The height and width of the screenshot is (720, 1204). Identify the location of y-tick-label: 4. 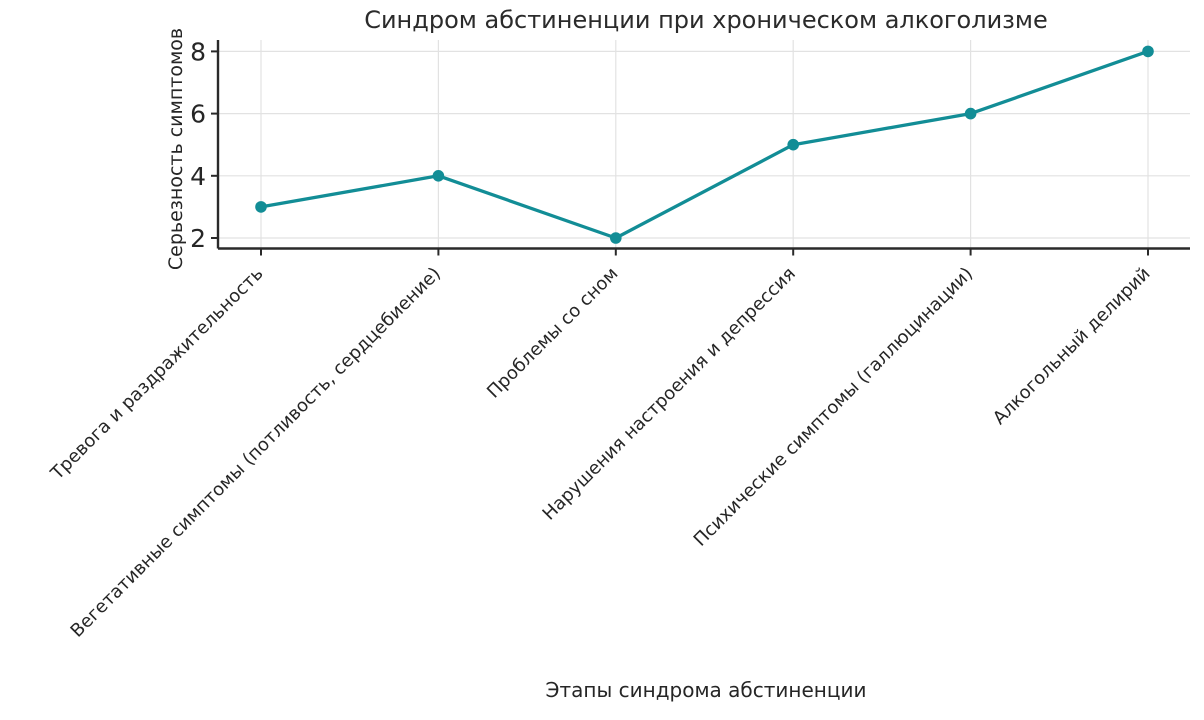
(198, 176).